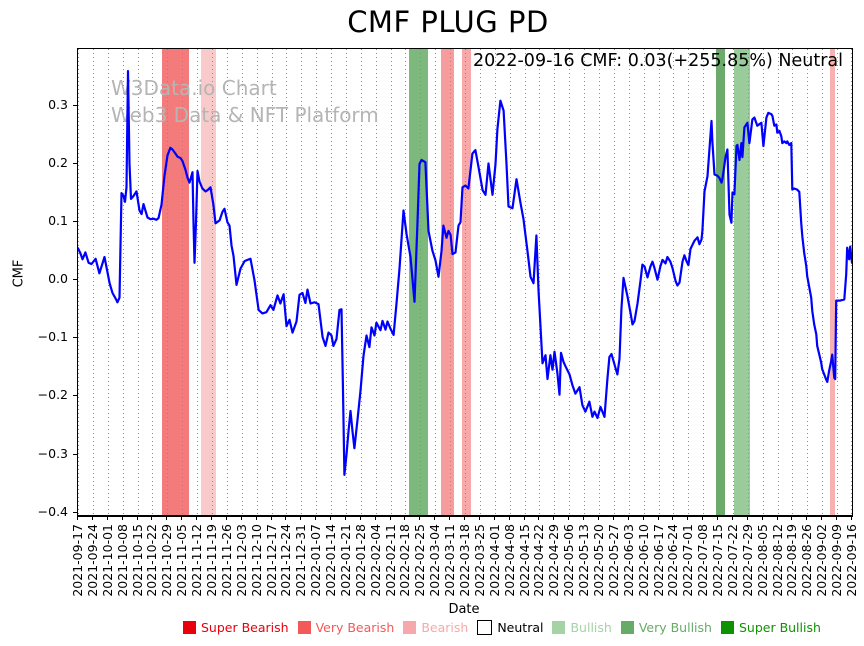 The height and width of the screenshot is (646, 864). I want to click on x-tick-label-text: 2021-12-24, so click(286, 560).